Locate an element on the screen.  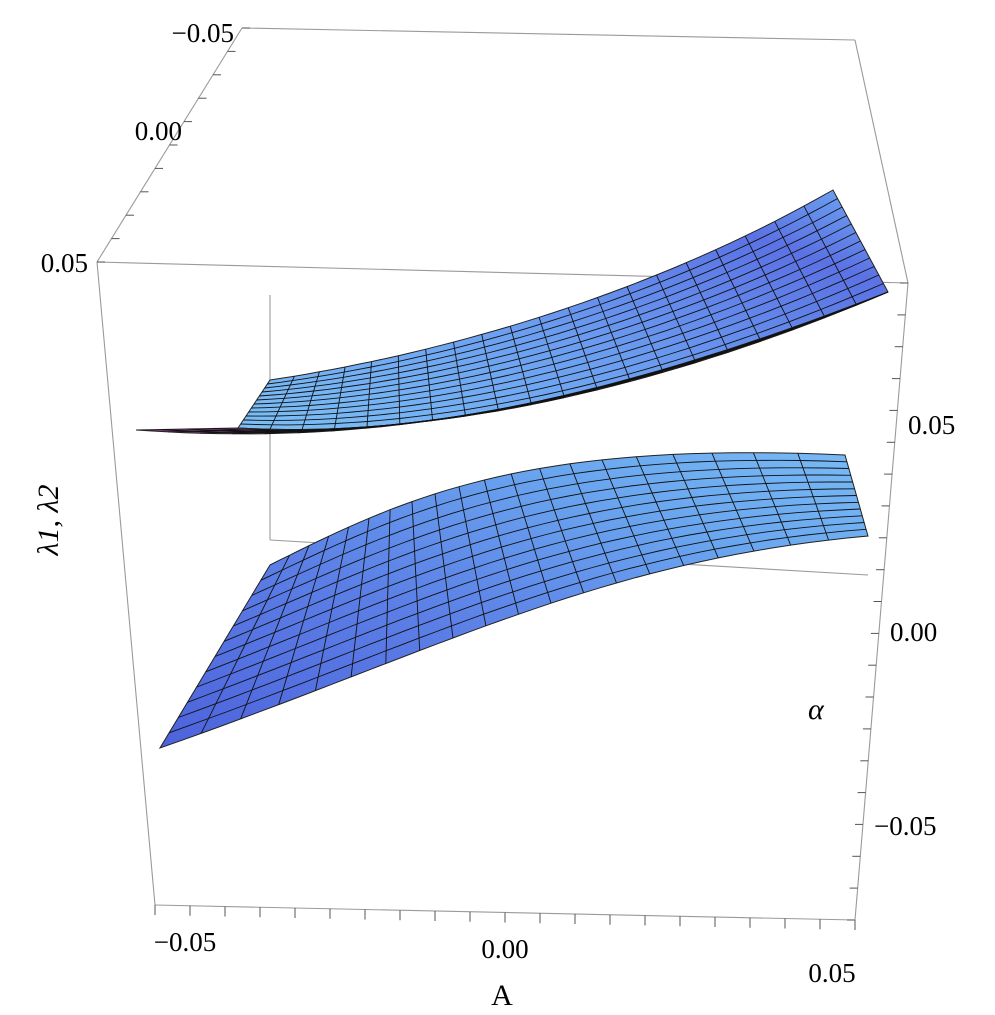
x-tick-label: 0.05 is located at coordinates (831, 973).